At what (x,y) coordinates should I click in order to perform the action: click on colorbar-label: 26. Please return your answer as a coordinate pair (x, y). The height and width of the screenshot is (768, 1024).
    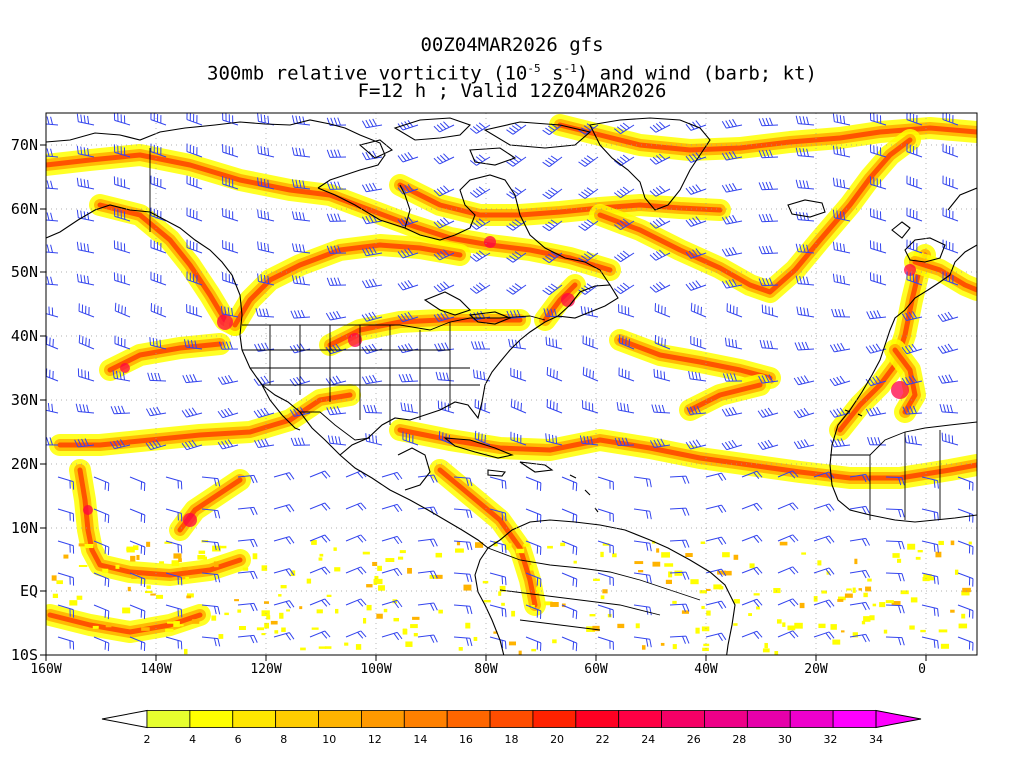
    Looking at the image, I should click on (693, 739).